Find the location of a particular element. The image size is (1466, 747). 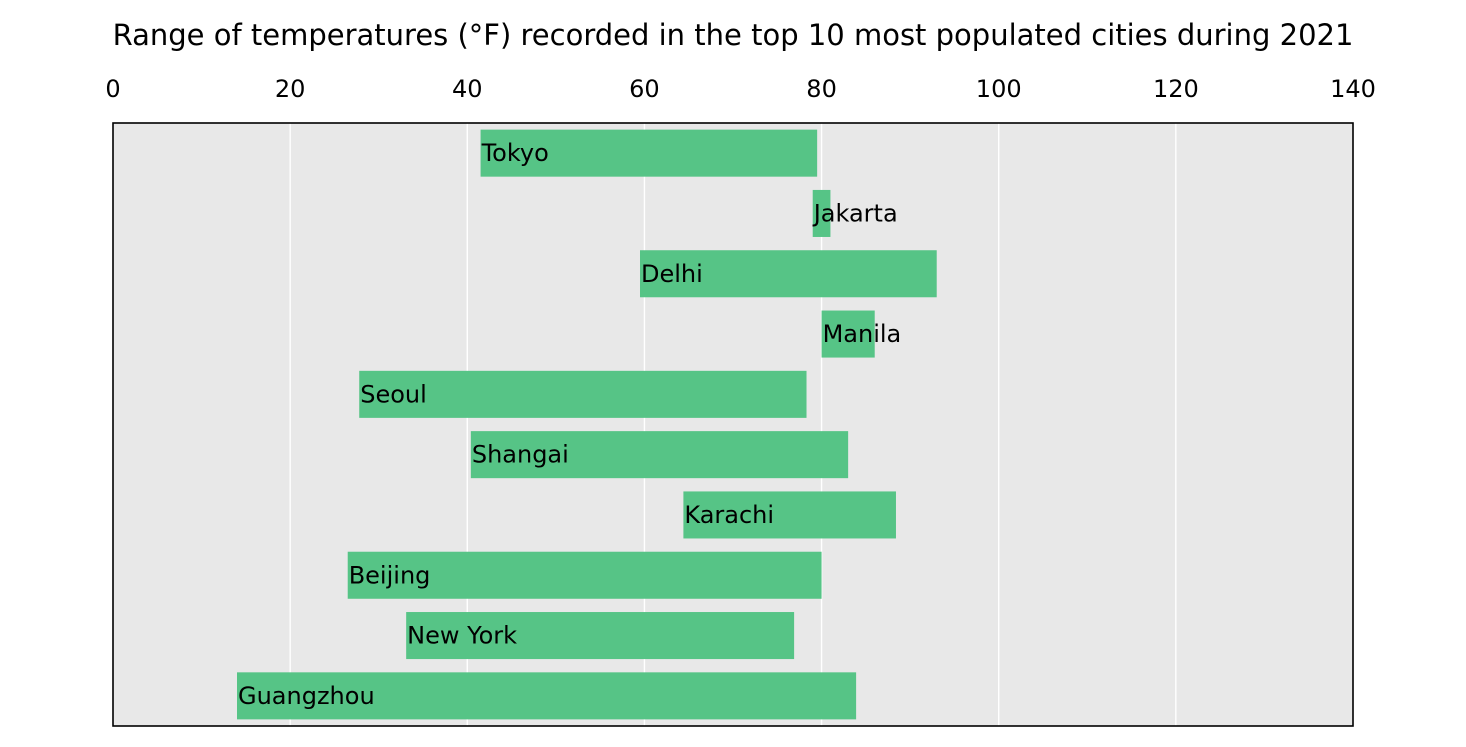

bar-label: Shangai is located at coordinates (520, 455).